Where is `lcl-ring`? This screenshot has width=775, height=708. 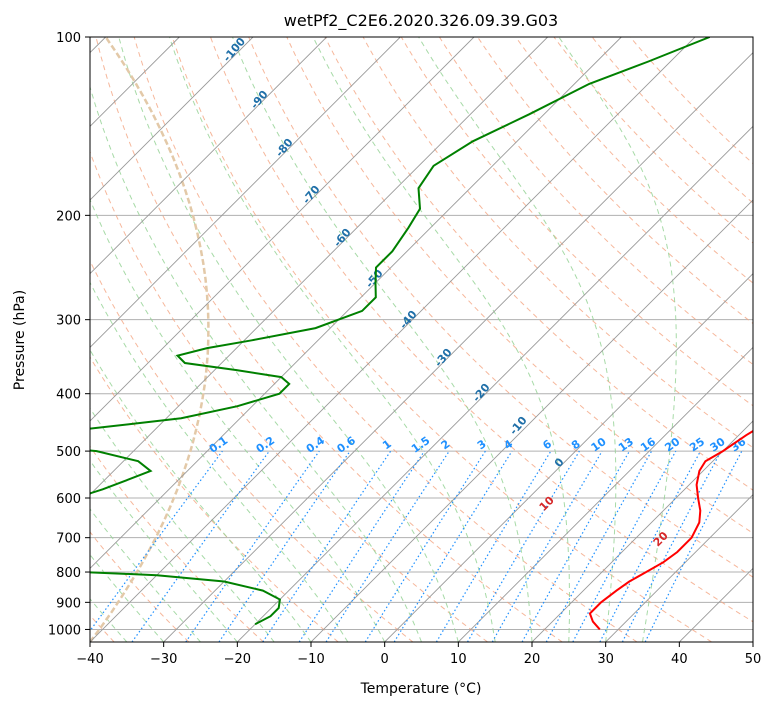
lcl-ring is located at coordinates (150, 339).